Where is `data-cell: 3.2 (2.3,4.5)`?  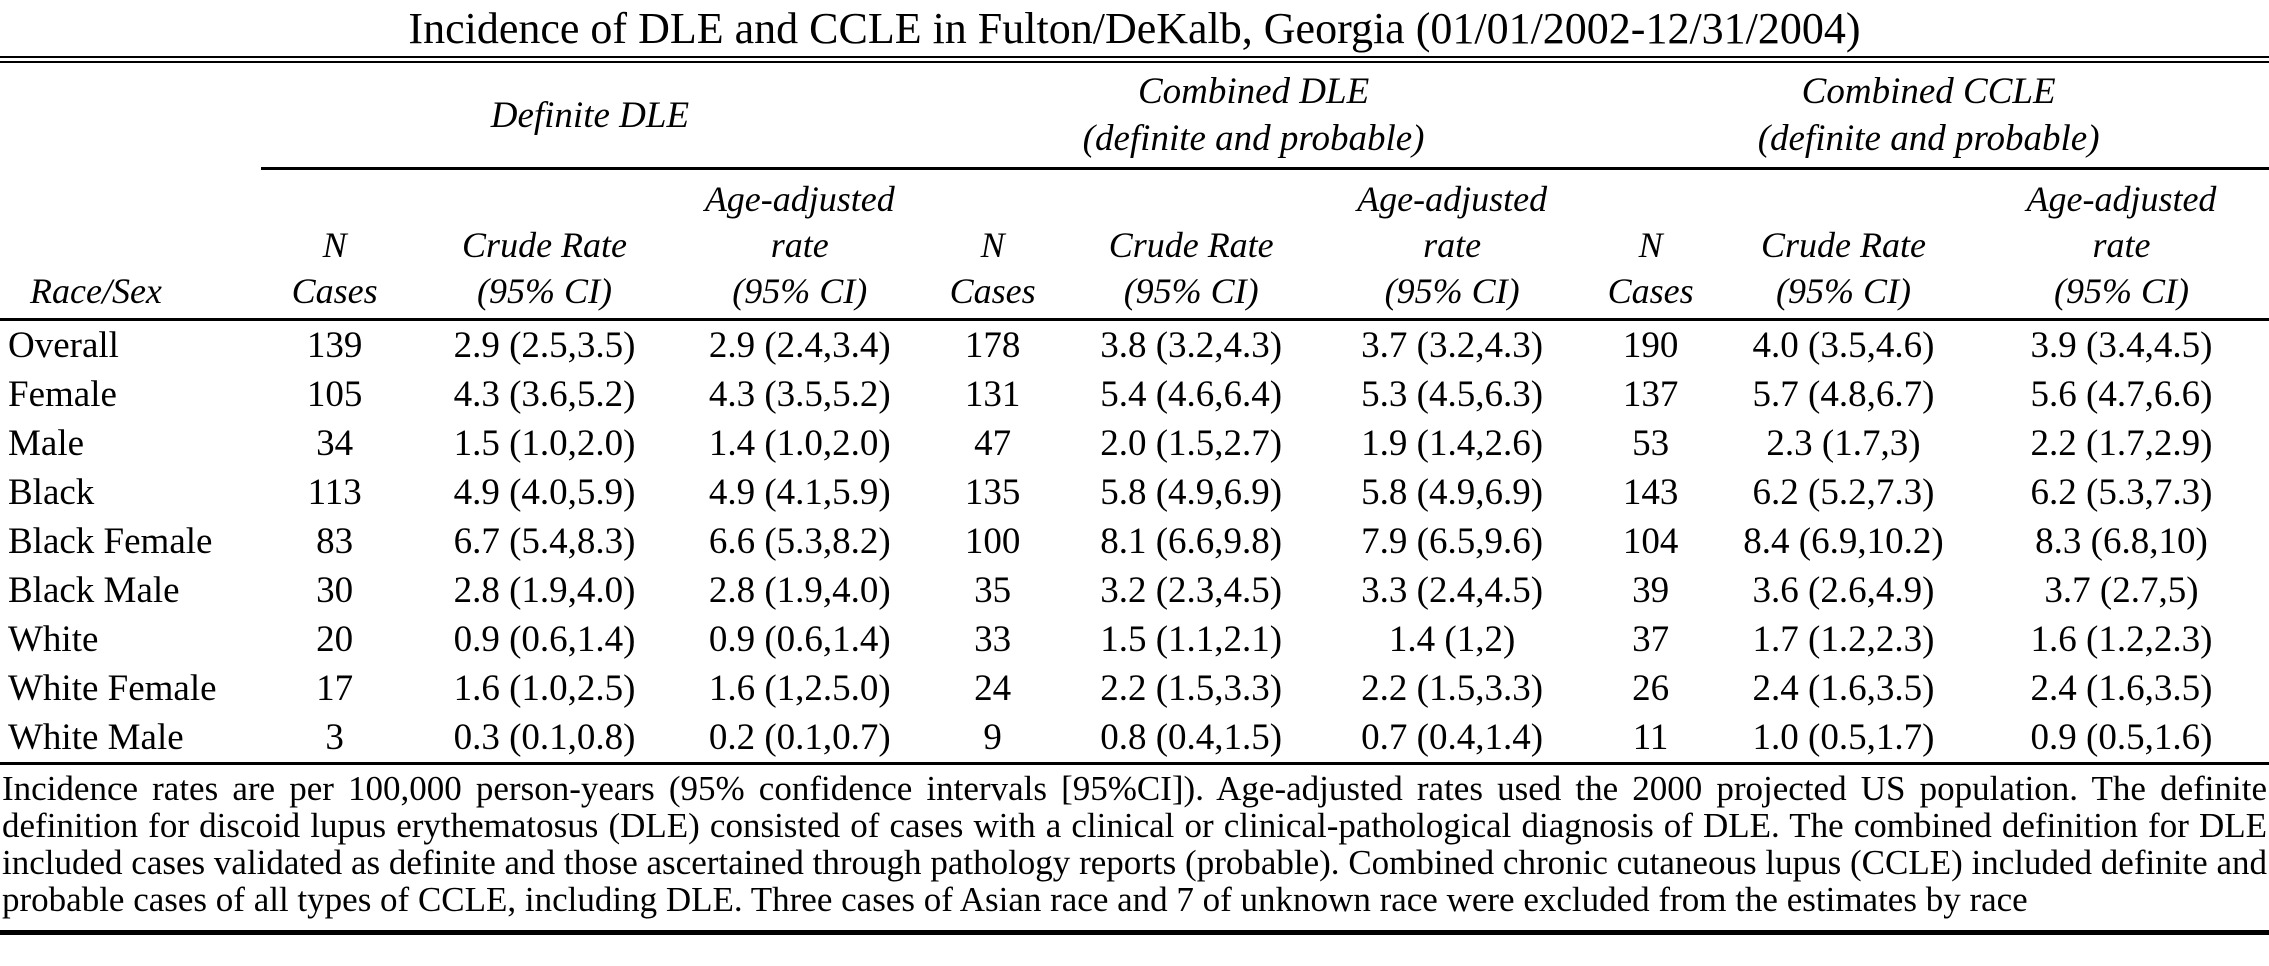 data-cell: 3.2 (2.3,4.5) is located at coordinates (1191, 590).